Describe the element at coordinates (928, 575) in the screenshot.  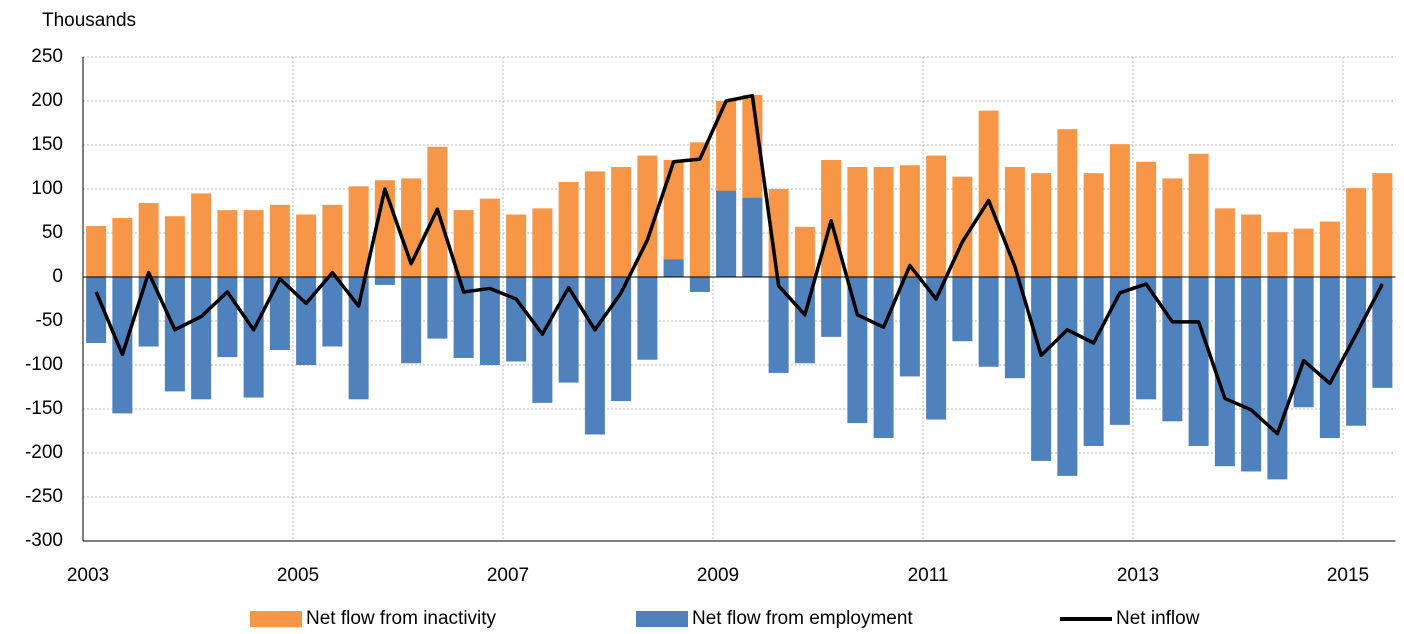
I see `x-tick-label: 2011` at that location.